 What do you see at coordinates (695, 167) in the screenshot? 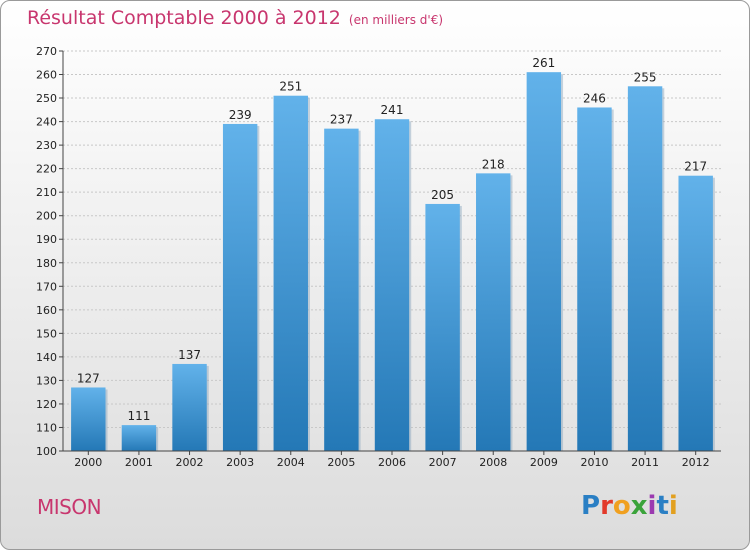
I see `data-label: 217` at bounding box center [695, 167].